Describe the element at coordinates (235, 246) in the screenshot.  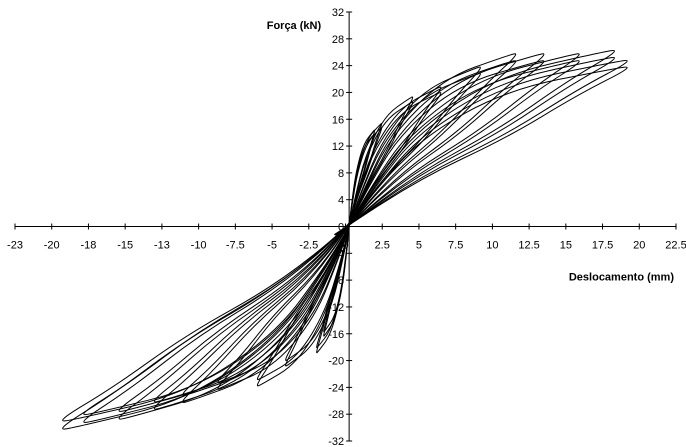
I see `x-tick-label: -7.5` at that location.